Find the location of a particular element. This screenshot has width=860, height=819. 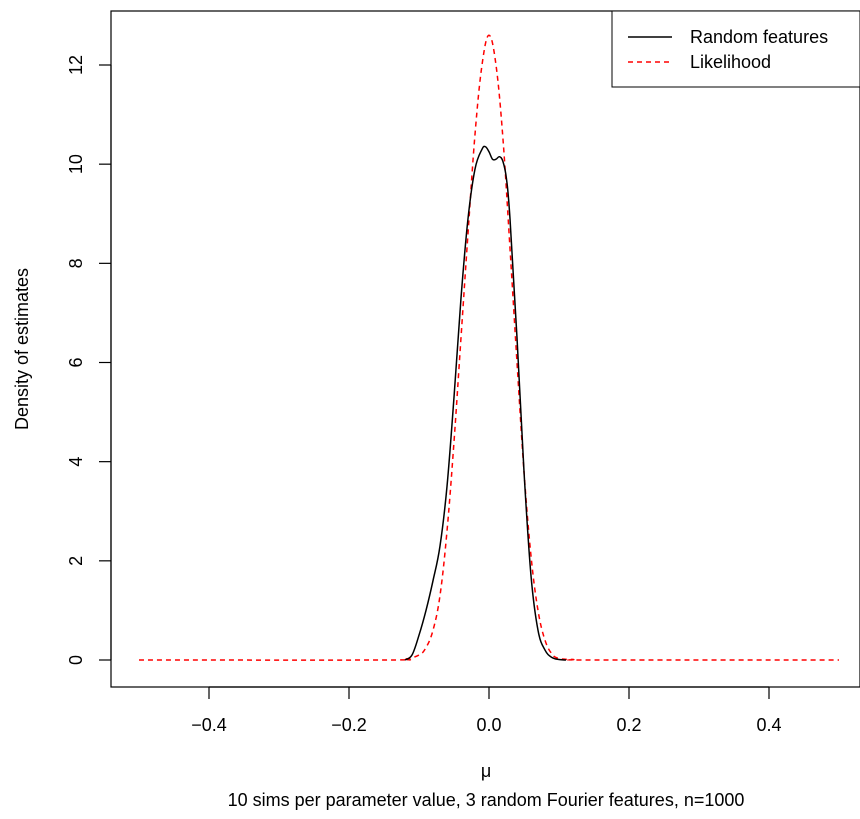

legend: Random features Likelihood is located at coordinates (735, 49).